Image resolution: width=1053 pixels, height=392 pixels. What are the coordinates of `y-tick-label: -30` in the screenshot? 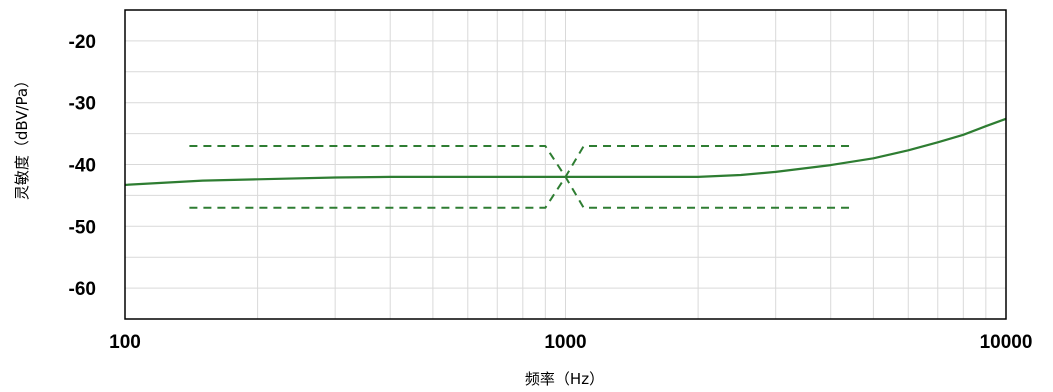 It's located at (82, 104).